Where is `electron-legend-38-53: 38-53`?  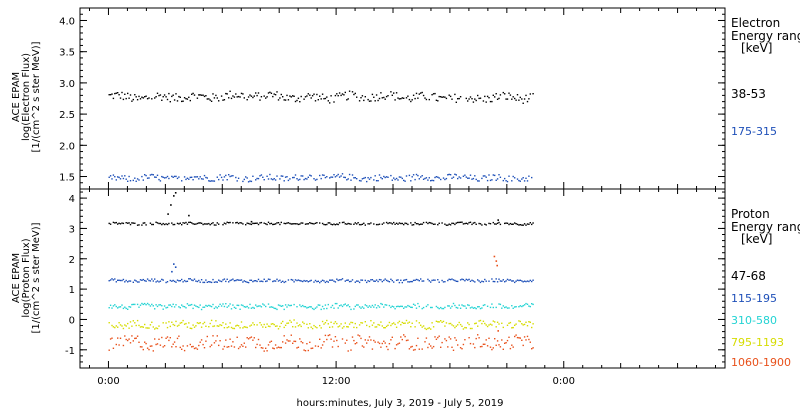 electron-legend-38-53: 38-53 is located at coordinates (748, 94).